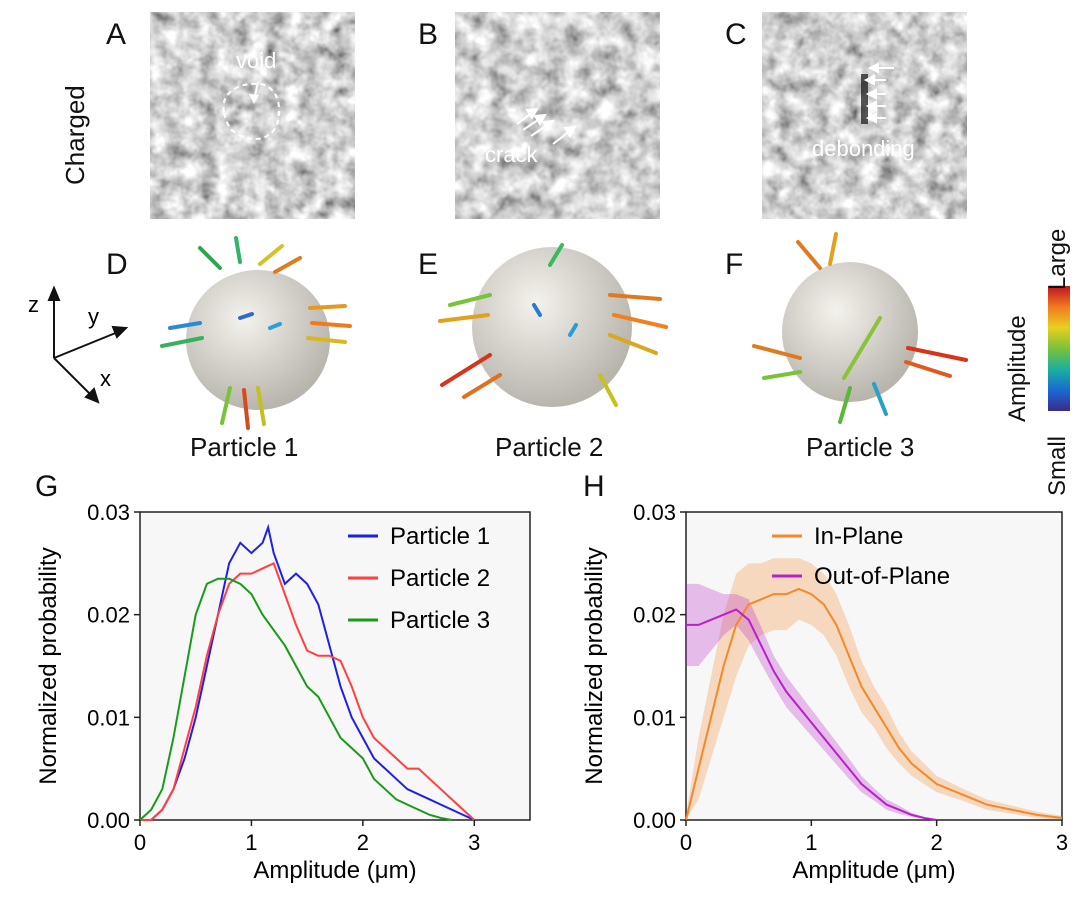  I want to click on debonding-label: debonding, so click(863, 148).